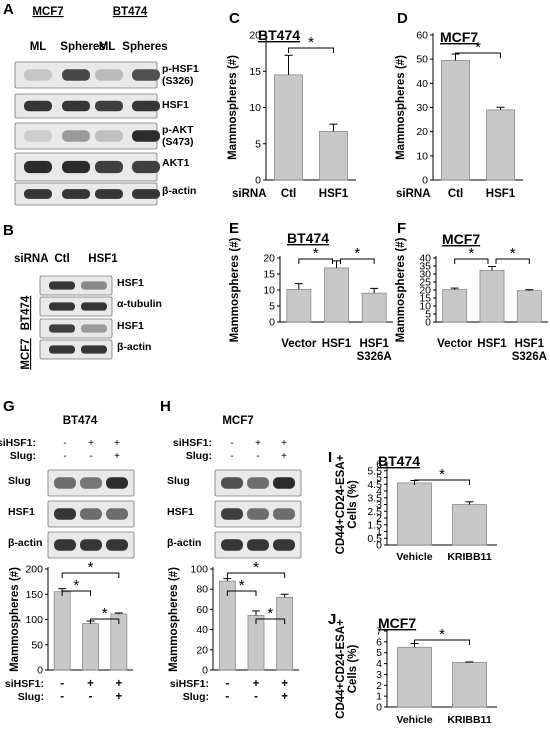 The width and height of the screenshot is (550, 730). I want to click on e-y-tick-label: 5, so click(272, 307).